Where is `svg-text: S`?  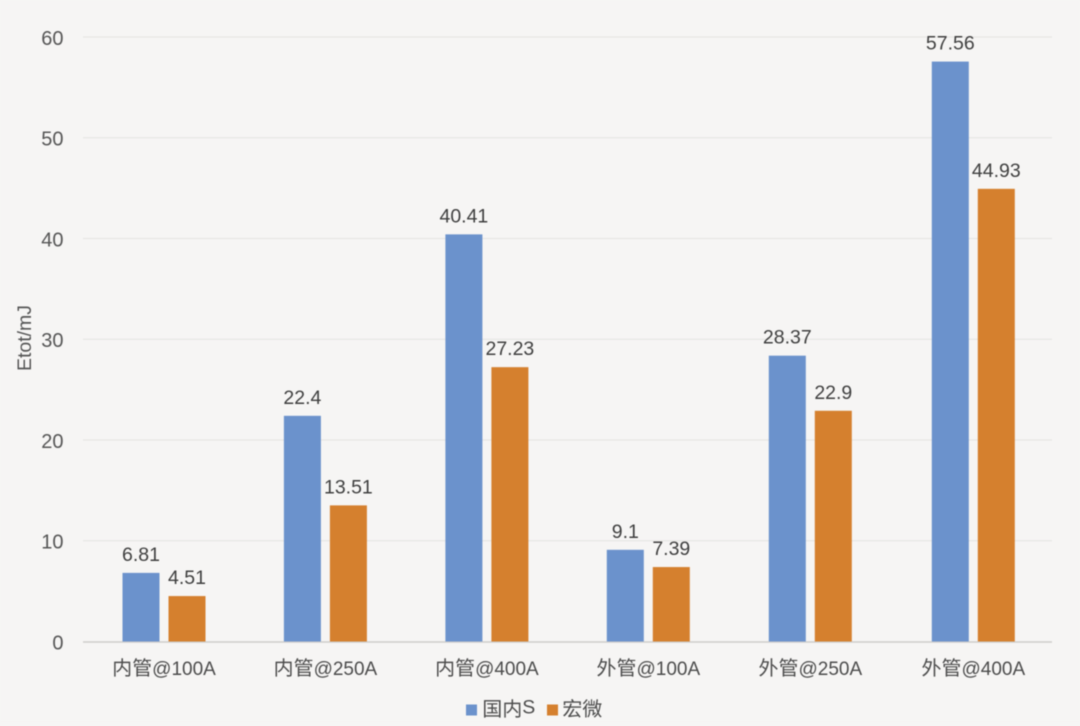 svg-text: S is located at coordinates (528, 708).